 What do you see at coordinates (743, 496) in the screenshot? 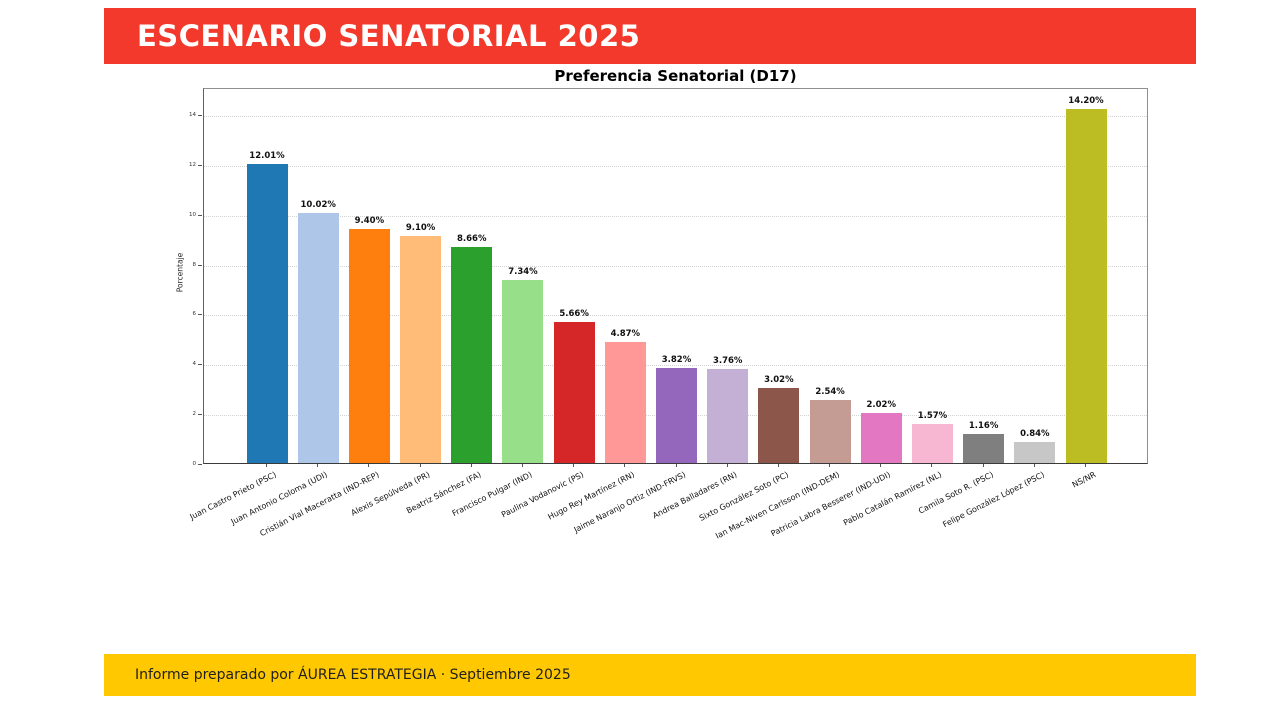
I see `x-tick-label: Sixto González Soto (PC)` at bounding box center [743, 496].